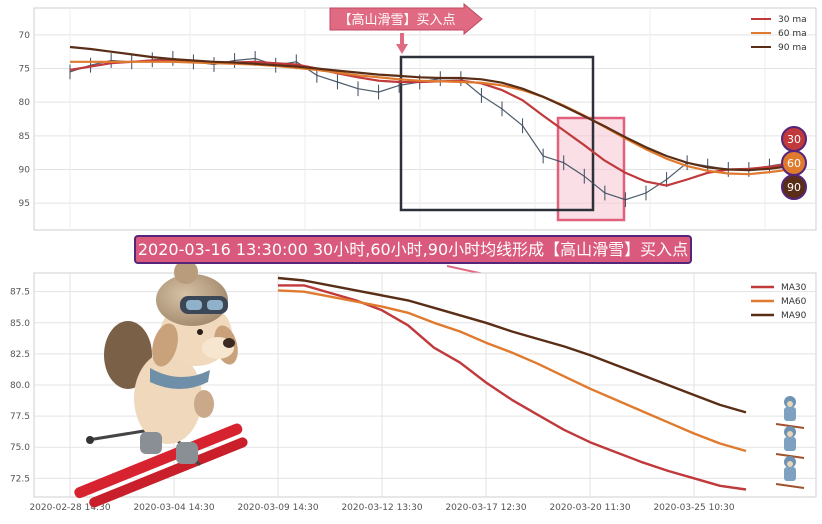  I want to click on bottom-y-axis: 72.5 75.0 77.5 80.0 82.5 85.0 87.5, so click(20, 386).